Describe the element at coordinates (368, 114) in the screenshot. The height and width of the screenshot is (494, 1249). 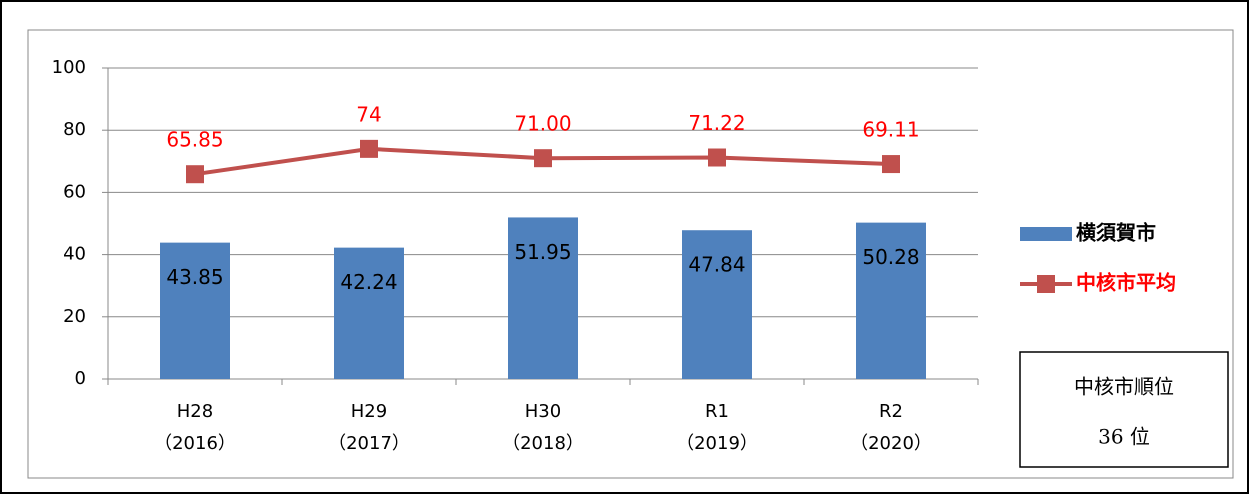
I see `data-label: 74` at that location.